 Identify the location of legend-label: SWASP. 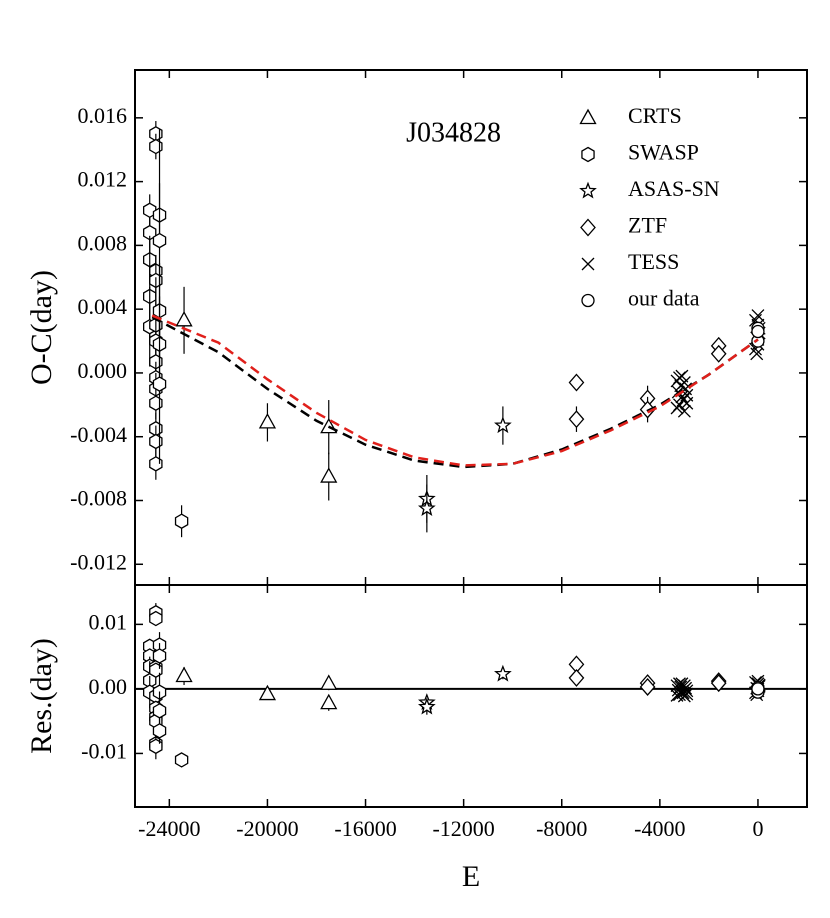
(663, 152).